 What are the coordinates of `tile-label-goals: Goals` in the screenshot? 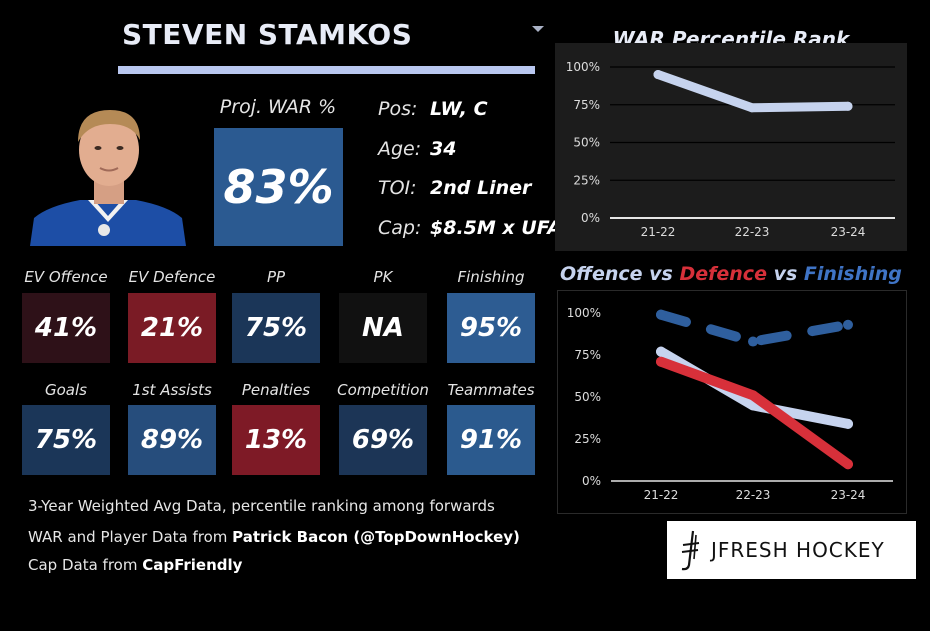 It's located at (66, 390).